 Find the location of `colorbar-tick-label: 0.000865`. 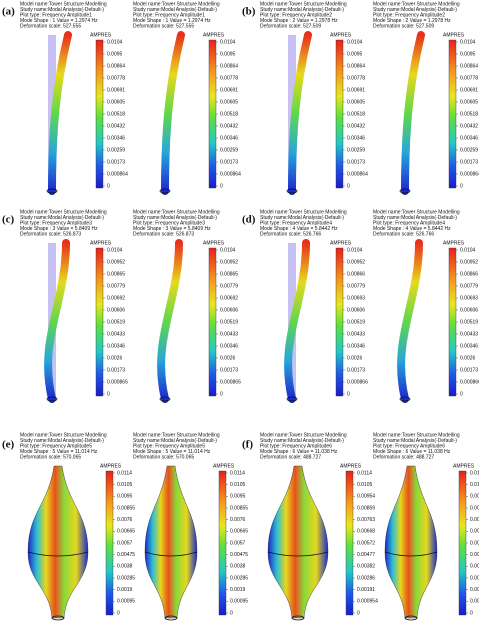

colorbar-tick-label: 0.000865 is located at coordinates (117, 382).